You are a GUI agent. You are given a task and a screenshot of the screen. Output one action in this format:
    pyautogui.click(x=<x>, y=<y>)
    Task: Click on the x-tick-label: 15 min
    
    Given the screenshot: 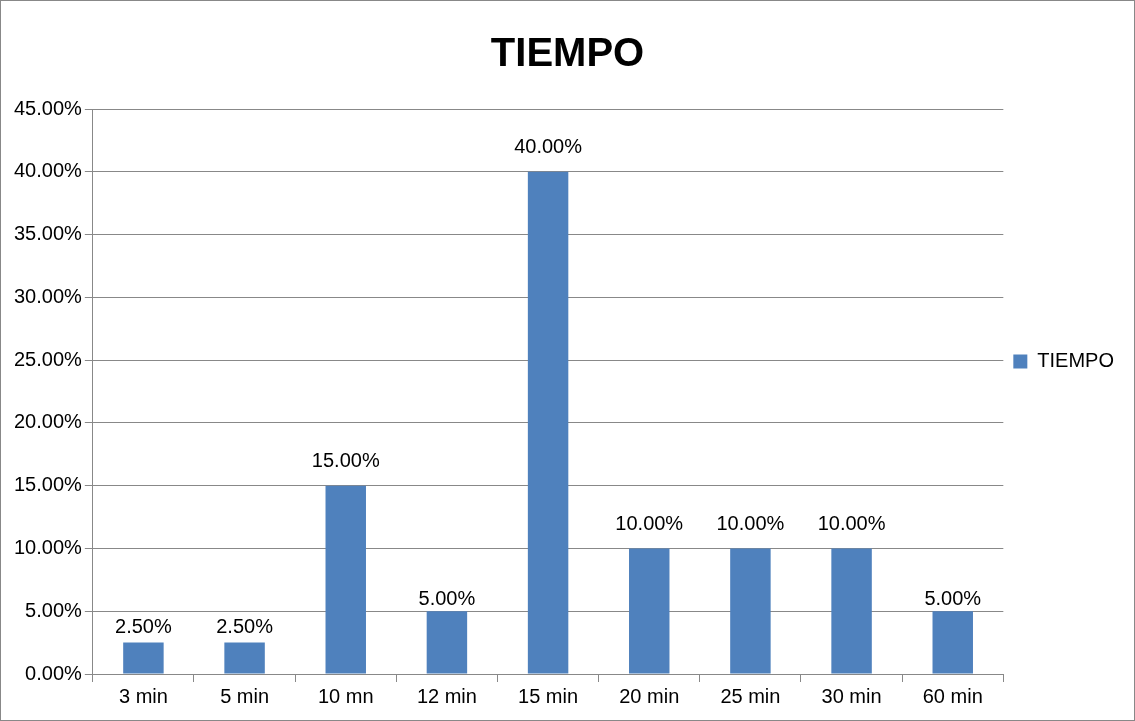 What is the action you would take?
    pyautogui.click(x=548, y=695)
    